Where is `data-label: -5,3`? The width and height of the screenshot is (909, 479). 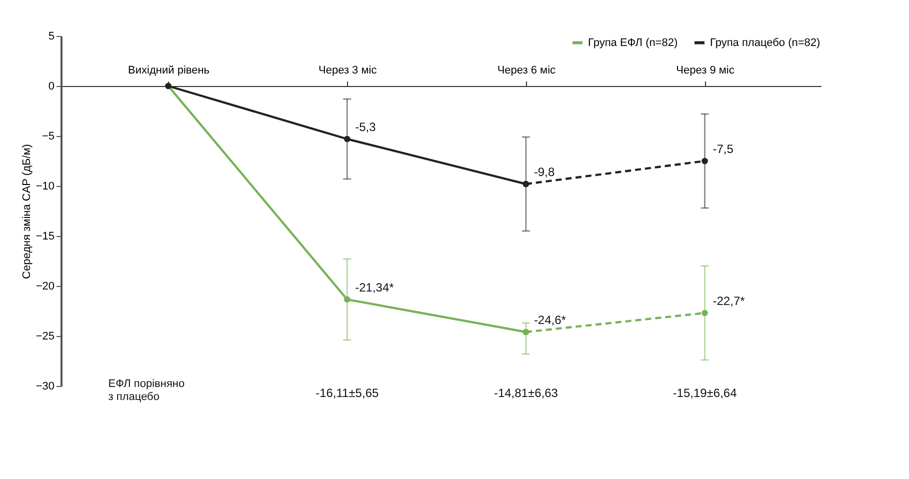 data-label: -5,3 is located at coordinates (365, 127).